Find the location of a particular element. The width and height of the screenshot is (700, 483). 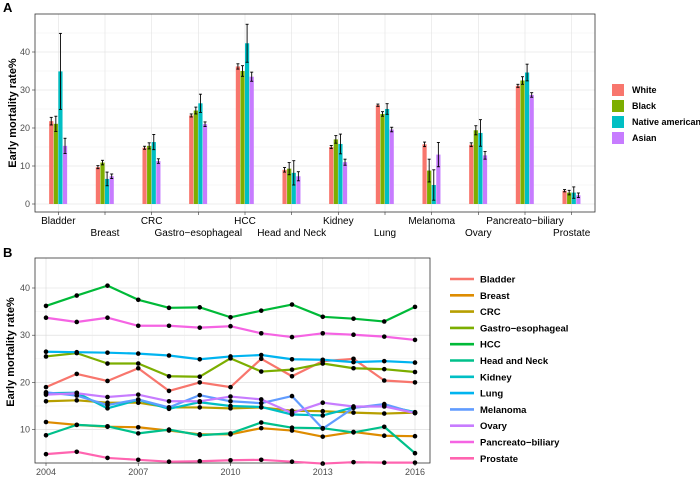

panel-b-x-tick-label: 2013 is located at coordinates (323, 472).